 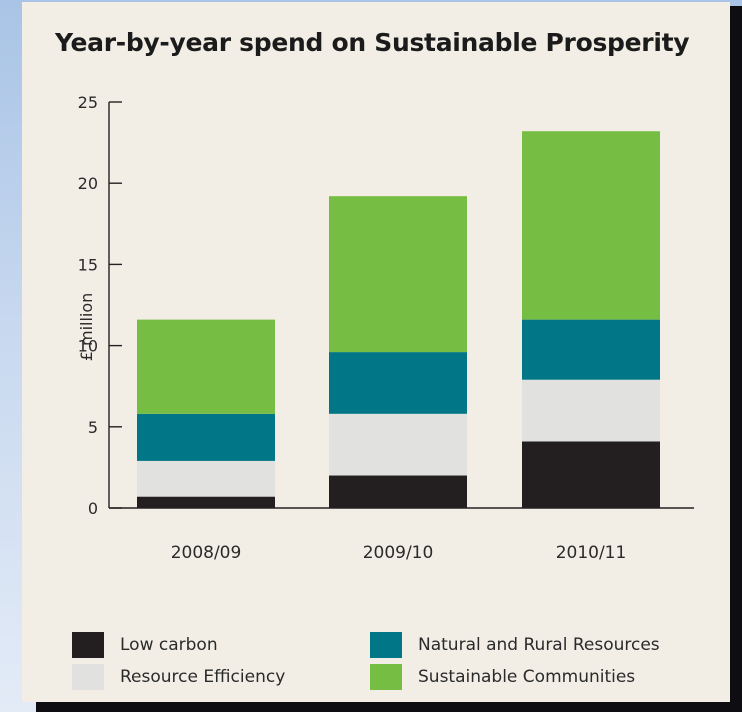 What do you see at coordinates (206, 553) in the screenshot?
I see `x-tick-label-2008-09: 2008/09` at bounding box center [206, 553].